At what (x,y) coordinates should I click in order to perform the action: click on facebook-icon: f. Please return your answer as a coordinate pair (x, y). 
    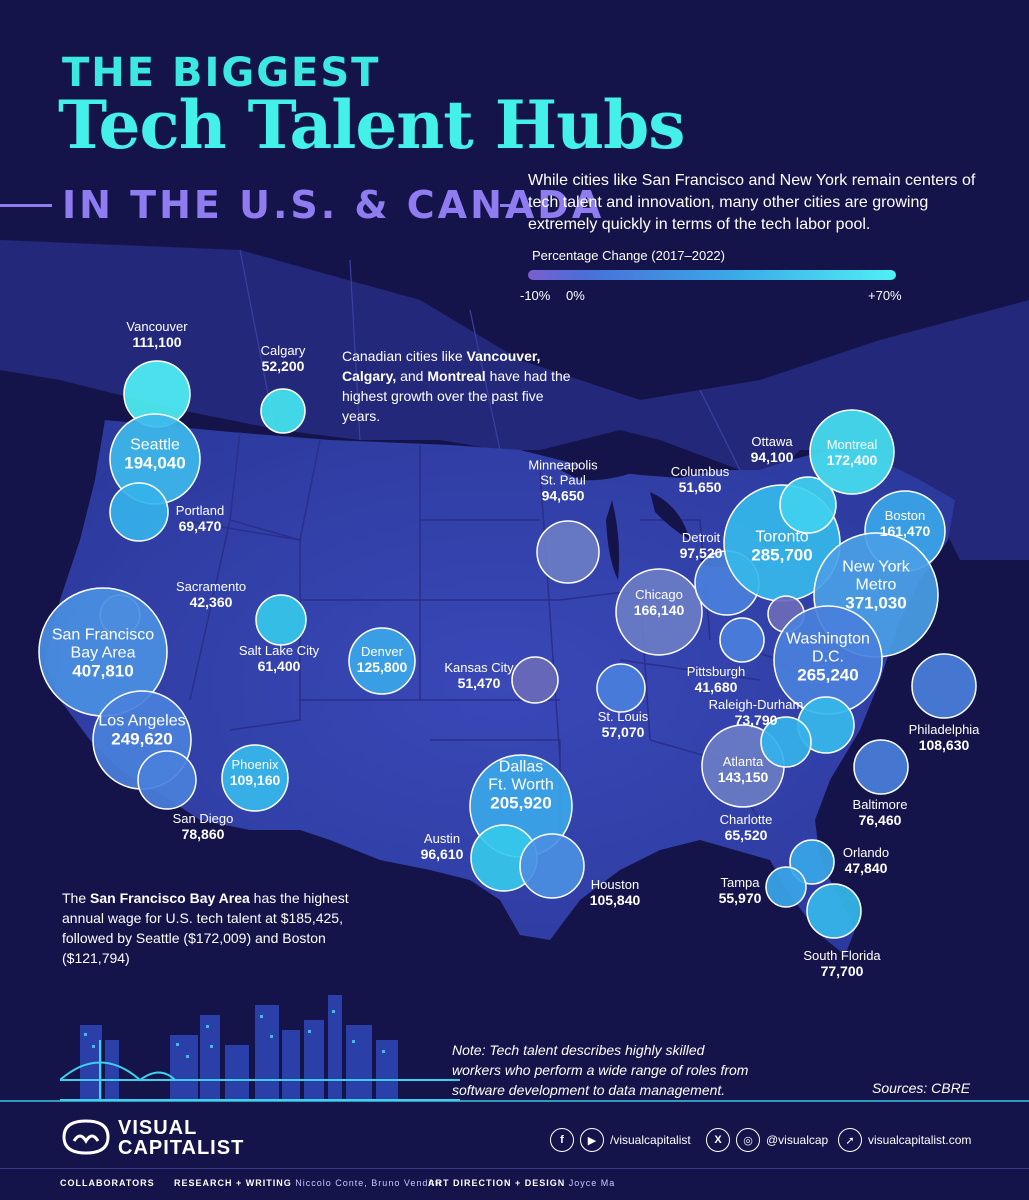
    Looking at the image, I should click on (562, 1140).